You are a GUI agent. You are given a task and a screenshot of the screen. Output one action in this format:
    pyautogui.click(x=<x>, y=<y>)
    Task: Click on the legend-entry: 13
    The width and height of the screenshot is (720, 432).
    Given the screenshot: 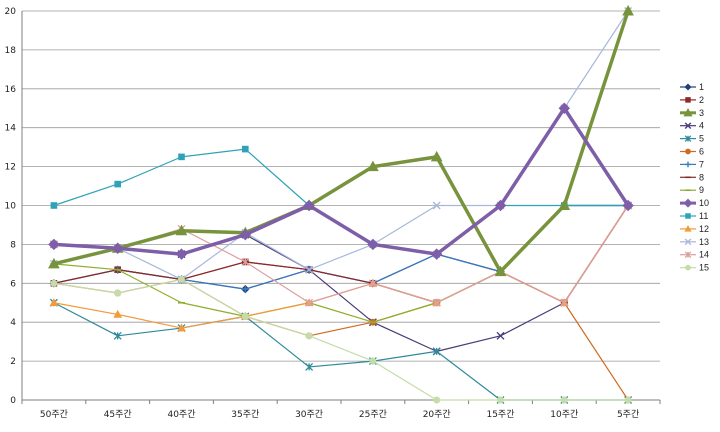 What is the action you would take?
    pyautogui.click(x=694, y=242)
    